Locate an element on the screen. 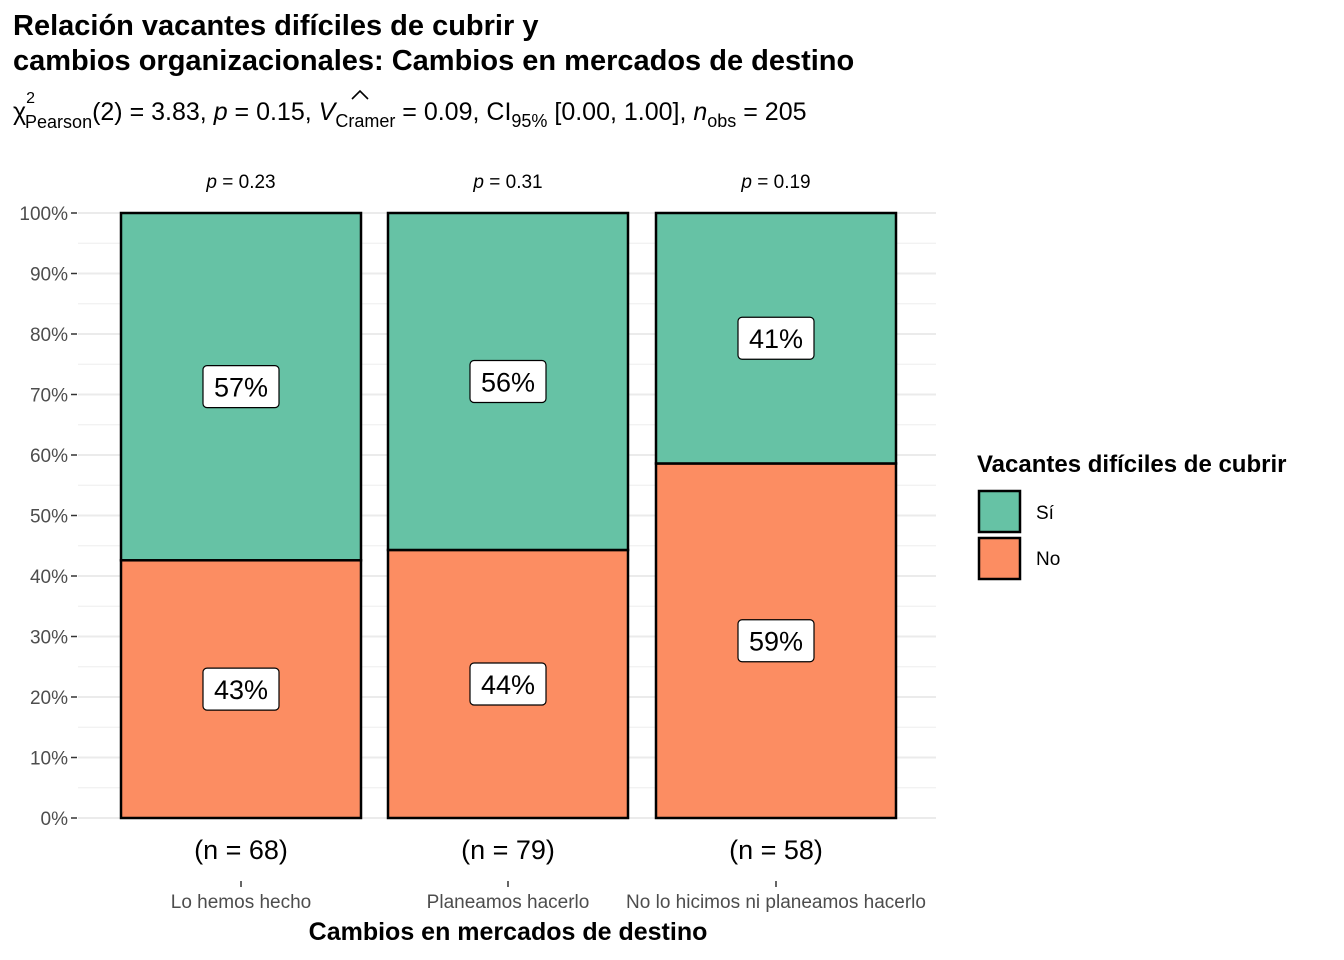 The image size is (1344, 960). subtitle-v: = 0.09, CI is located at coordinates (453, 112).